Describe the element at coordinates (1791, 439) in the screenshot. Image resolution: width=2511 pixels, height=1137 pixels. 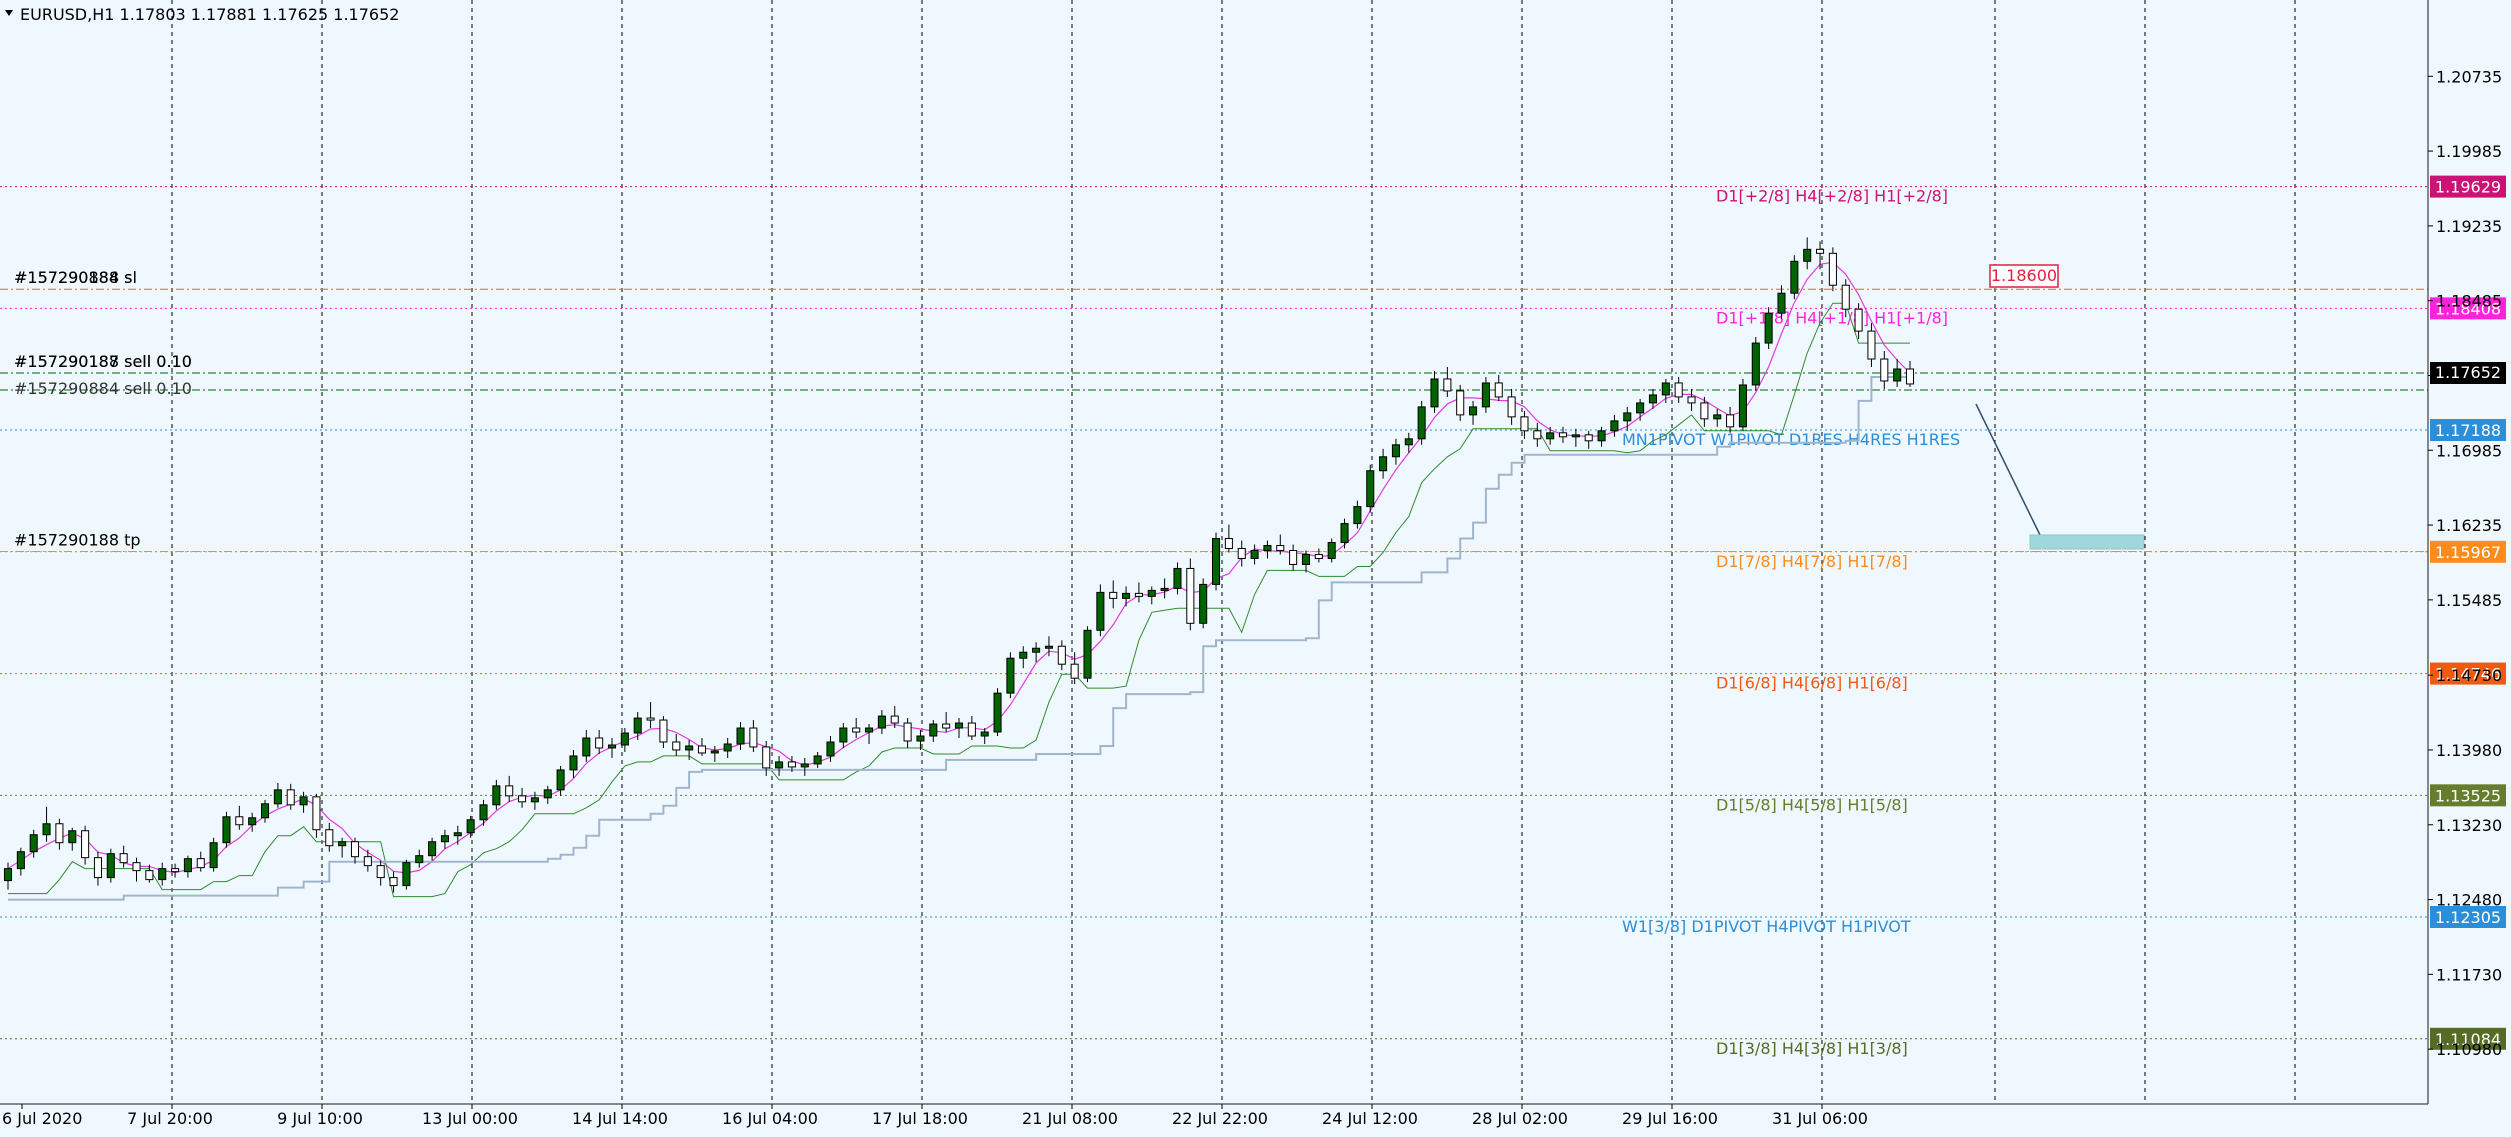
I see `level-label: MN1PIVOT W1PIVOT D1RES H4RES H1RES` at that location.